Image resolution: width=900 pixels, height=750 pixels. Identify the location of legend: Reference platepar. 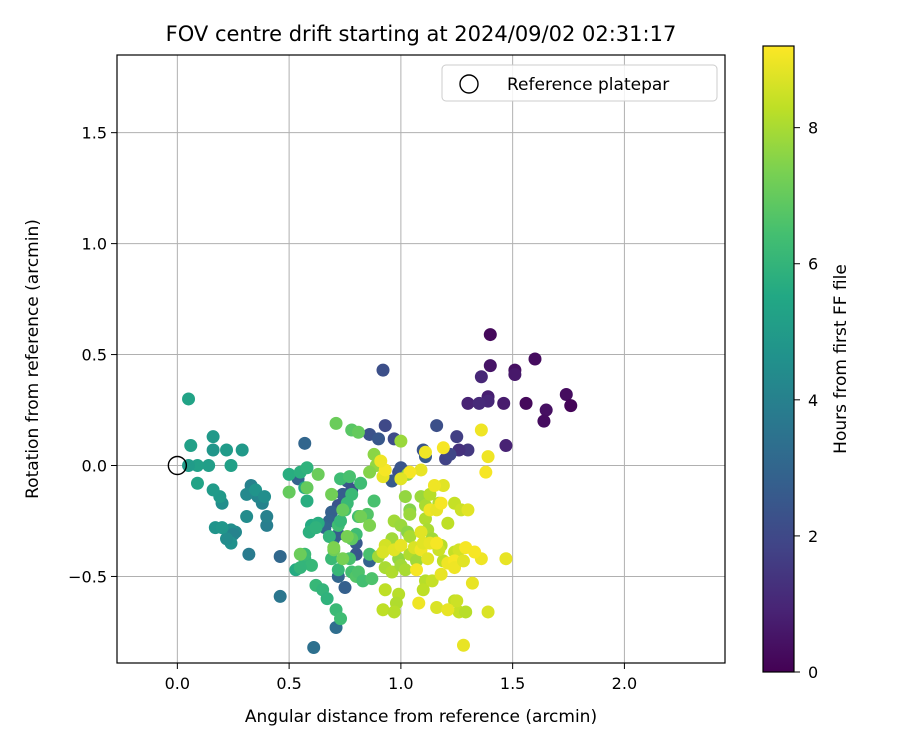
(579, 83).